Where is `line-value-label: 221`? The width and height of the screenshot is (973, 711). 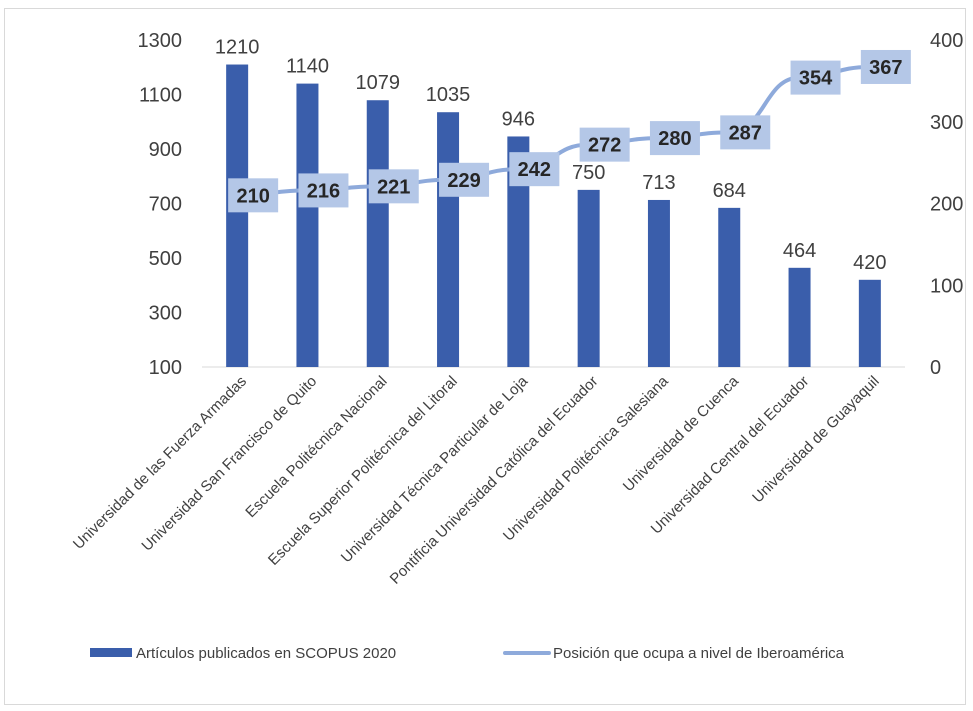 line-value-label: 221 is located at coordinates (393, 187).